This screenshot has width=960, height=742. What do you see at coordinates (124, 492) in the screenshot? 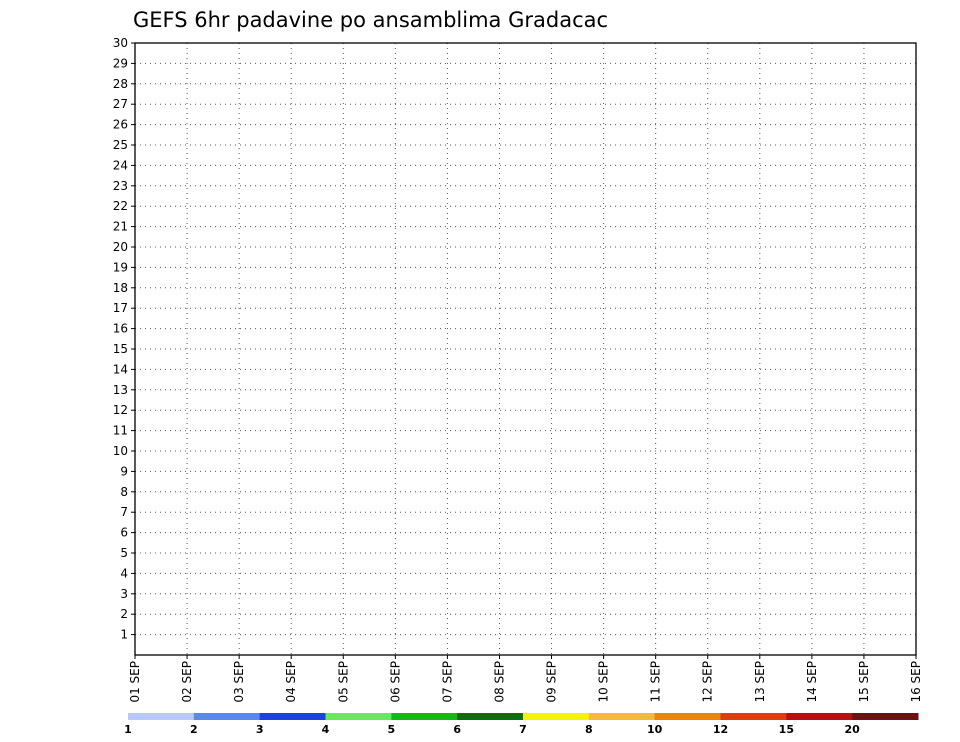
I see `y-tick-label: 8` at bounding box center [124, 492].